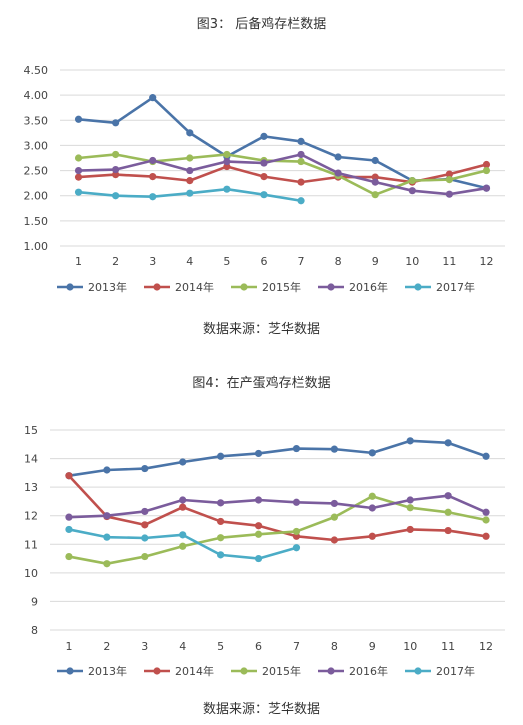  I want to click on y-tick-label: 8, so click(34, 630).